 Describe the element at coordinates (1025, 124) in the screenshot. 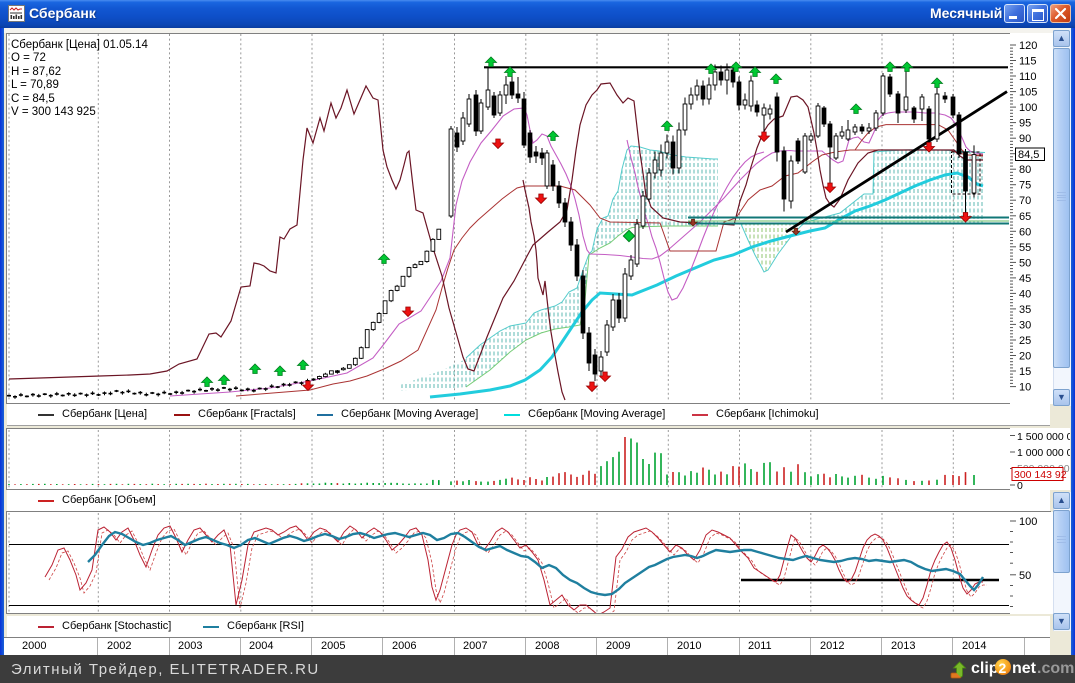

I see `svg-text: 95` at that location.